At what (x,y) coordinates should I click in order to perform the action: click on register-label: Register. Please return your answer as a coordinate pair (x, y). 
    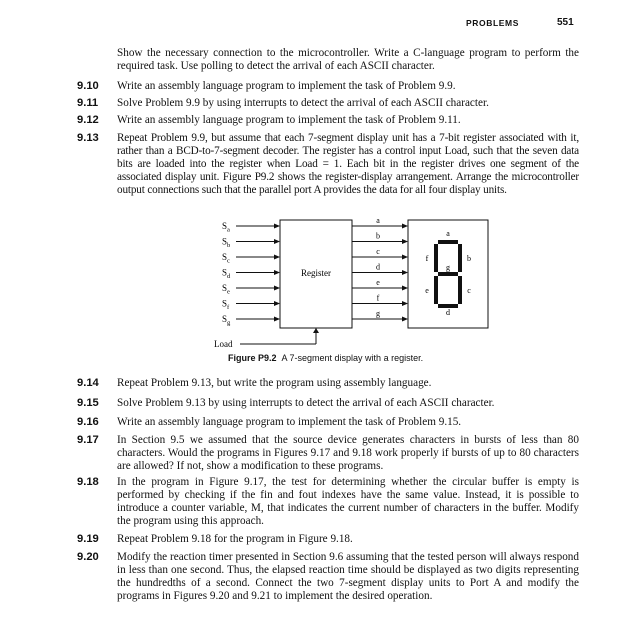
    Looking at the image, I should click on (316, 273).